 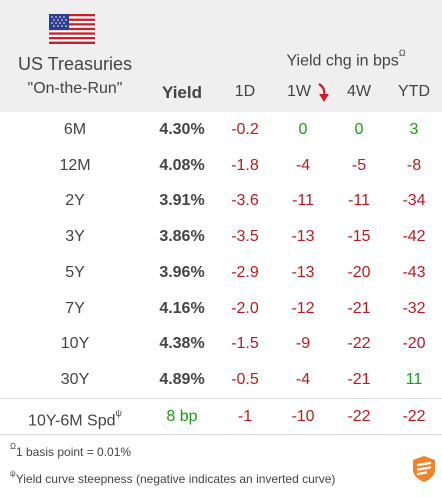 I want to click on change-1d-cell: -2.0, so click(x=245, y=308).